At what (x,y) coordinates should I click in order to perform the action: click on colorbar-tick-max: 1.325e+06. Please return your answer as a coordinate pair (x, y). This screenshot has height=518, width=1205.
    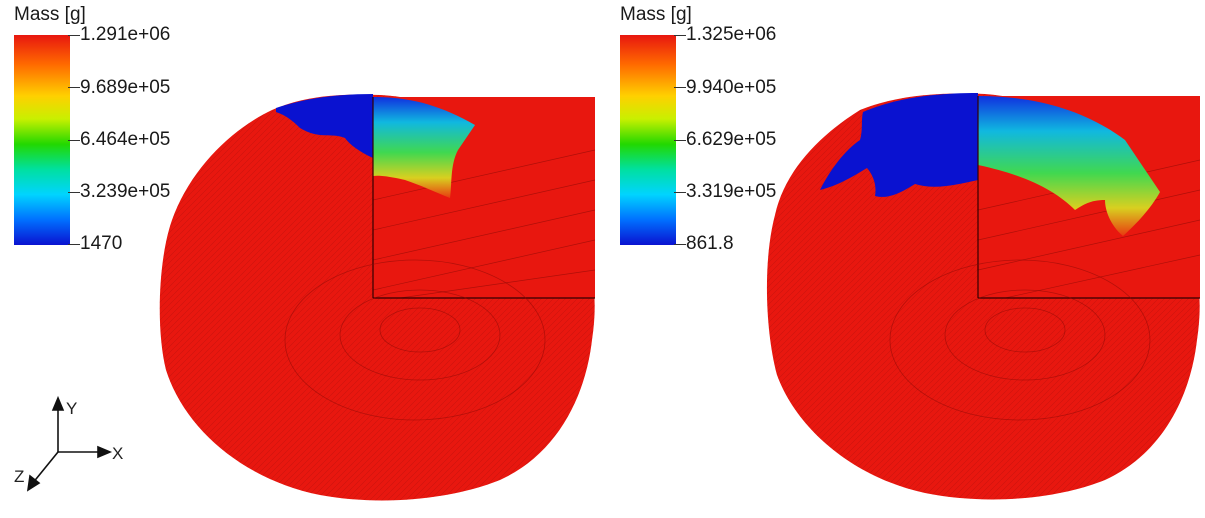
    Looking at the image, I should click on (731, 34).